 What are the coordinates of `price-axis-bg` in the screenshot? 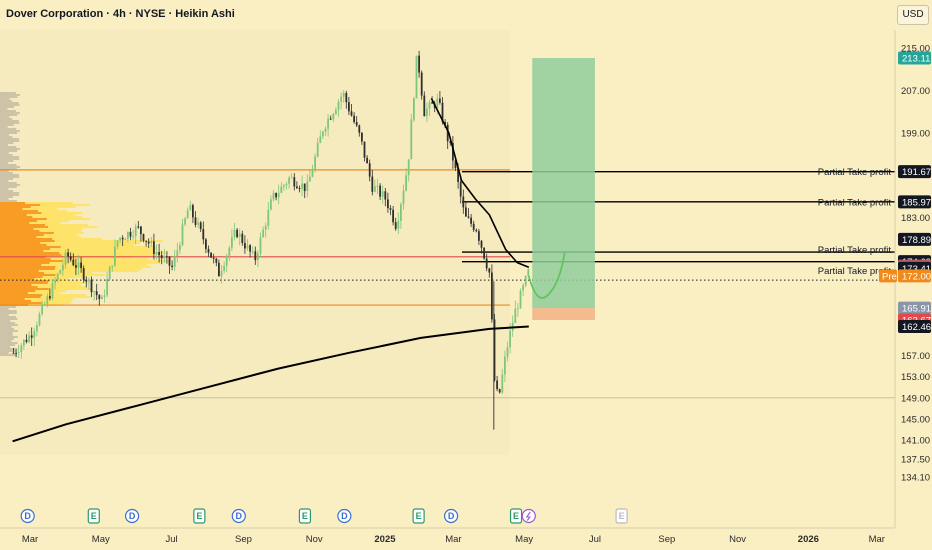 It's located at (913, 282).